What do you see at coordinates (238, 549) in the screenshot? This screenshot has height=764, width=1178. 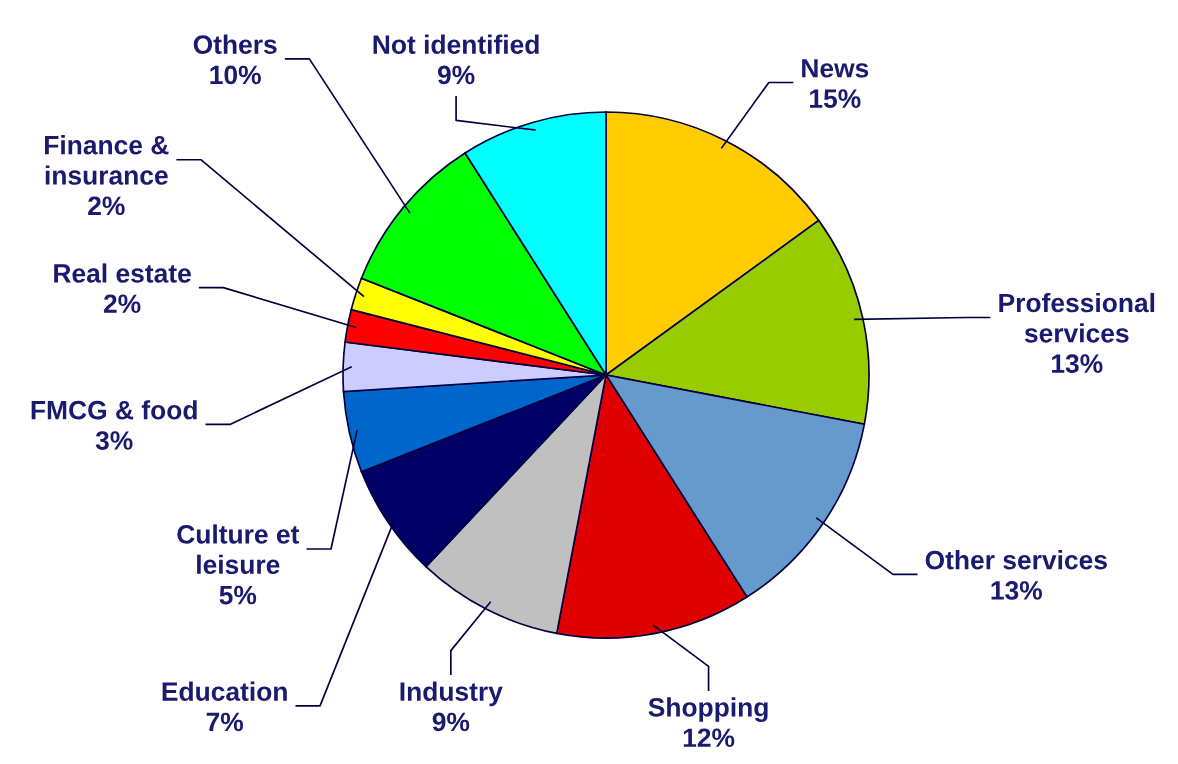 I see `slice-label: Culture et leisure` at bounding box center [238, 549].